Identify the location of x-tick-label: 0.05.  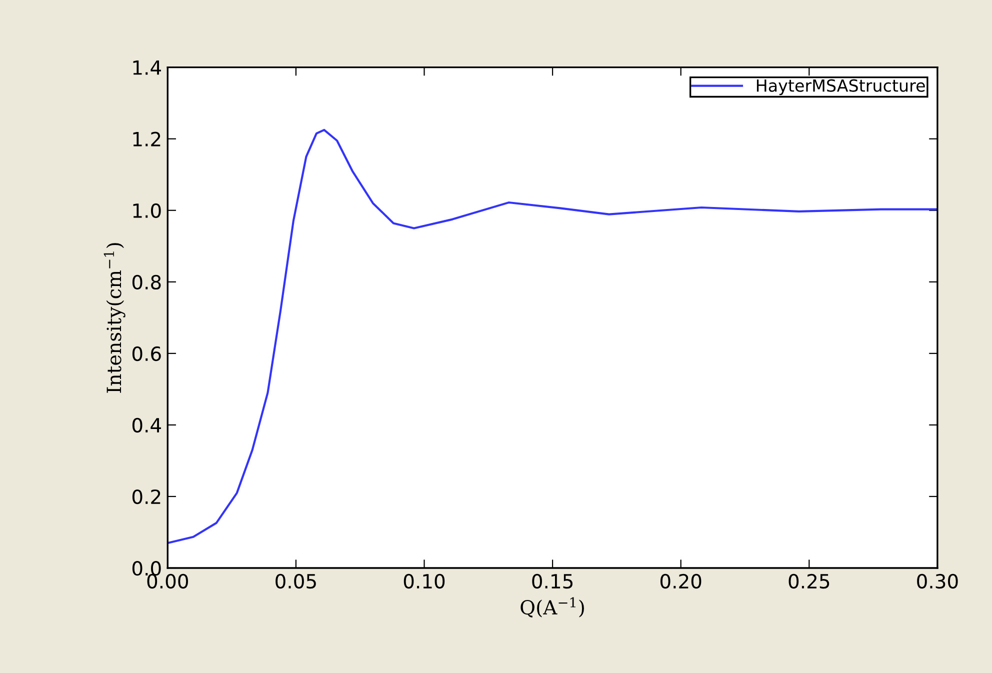
(296, 581).